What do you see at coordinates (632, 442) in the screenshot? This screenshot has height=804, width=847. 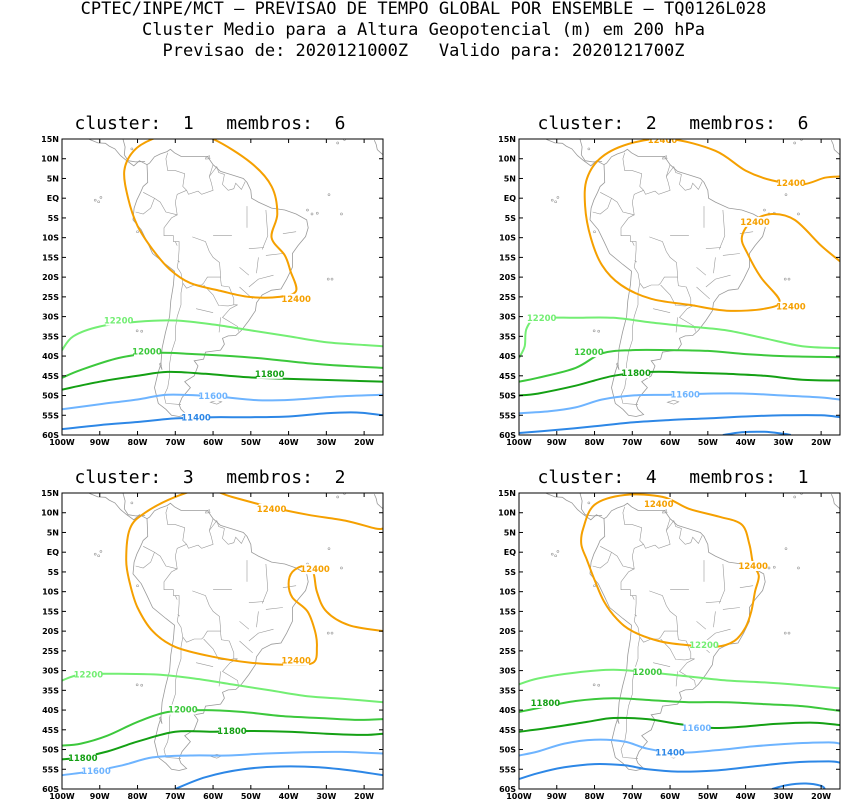 I see `lon-tick-label: 70W` at bounding box center [632, 442].